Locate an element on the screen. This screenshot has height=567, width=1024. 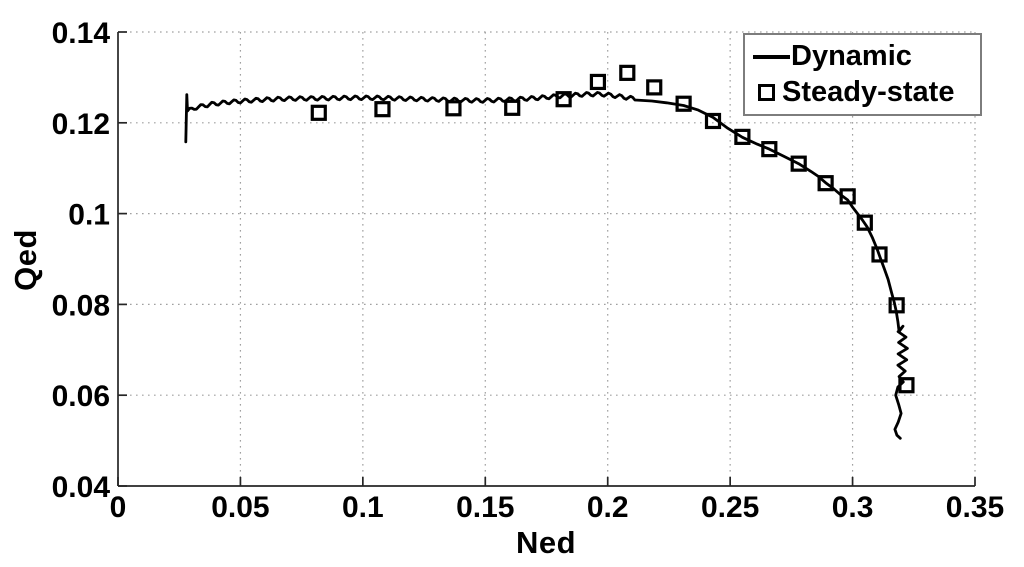
x-tick-label: 0.1 is located at coordinates (363, 507).